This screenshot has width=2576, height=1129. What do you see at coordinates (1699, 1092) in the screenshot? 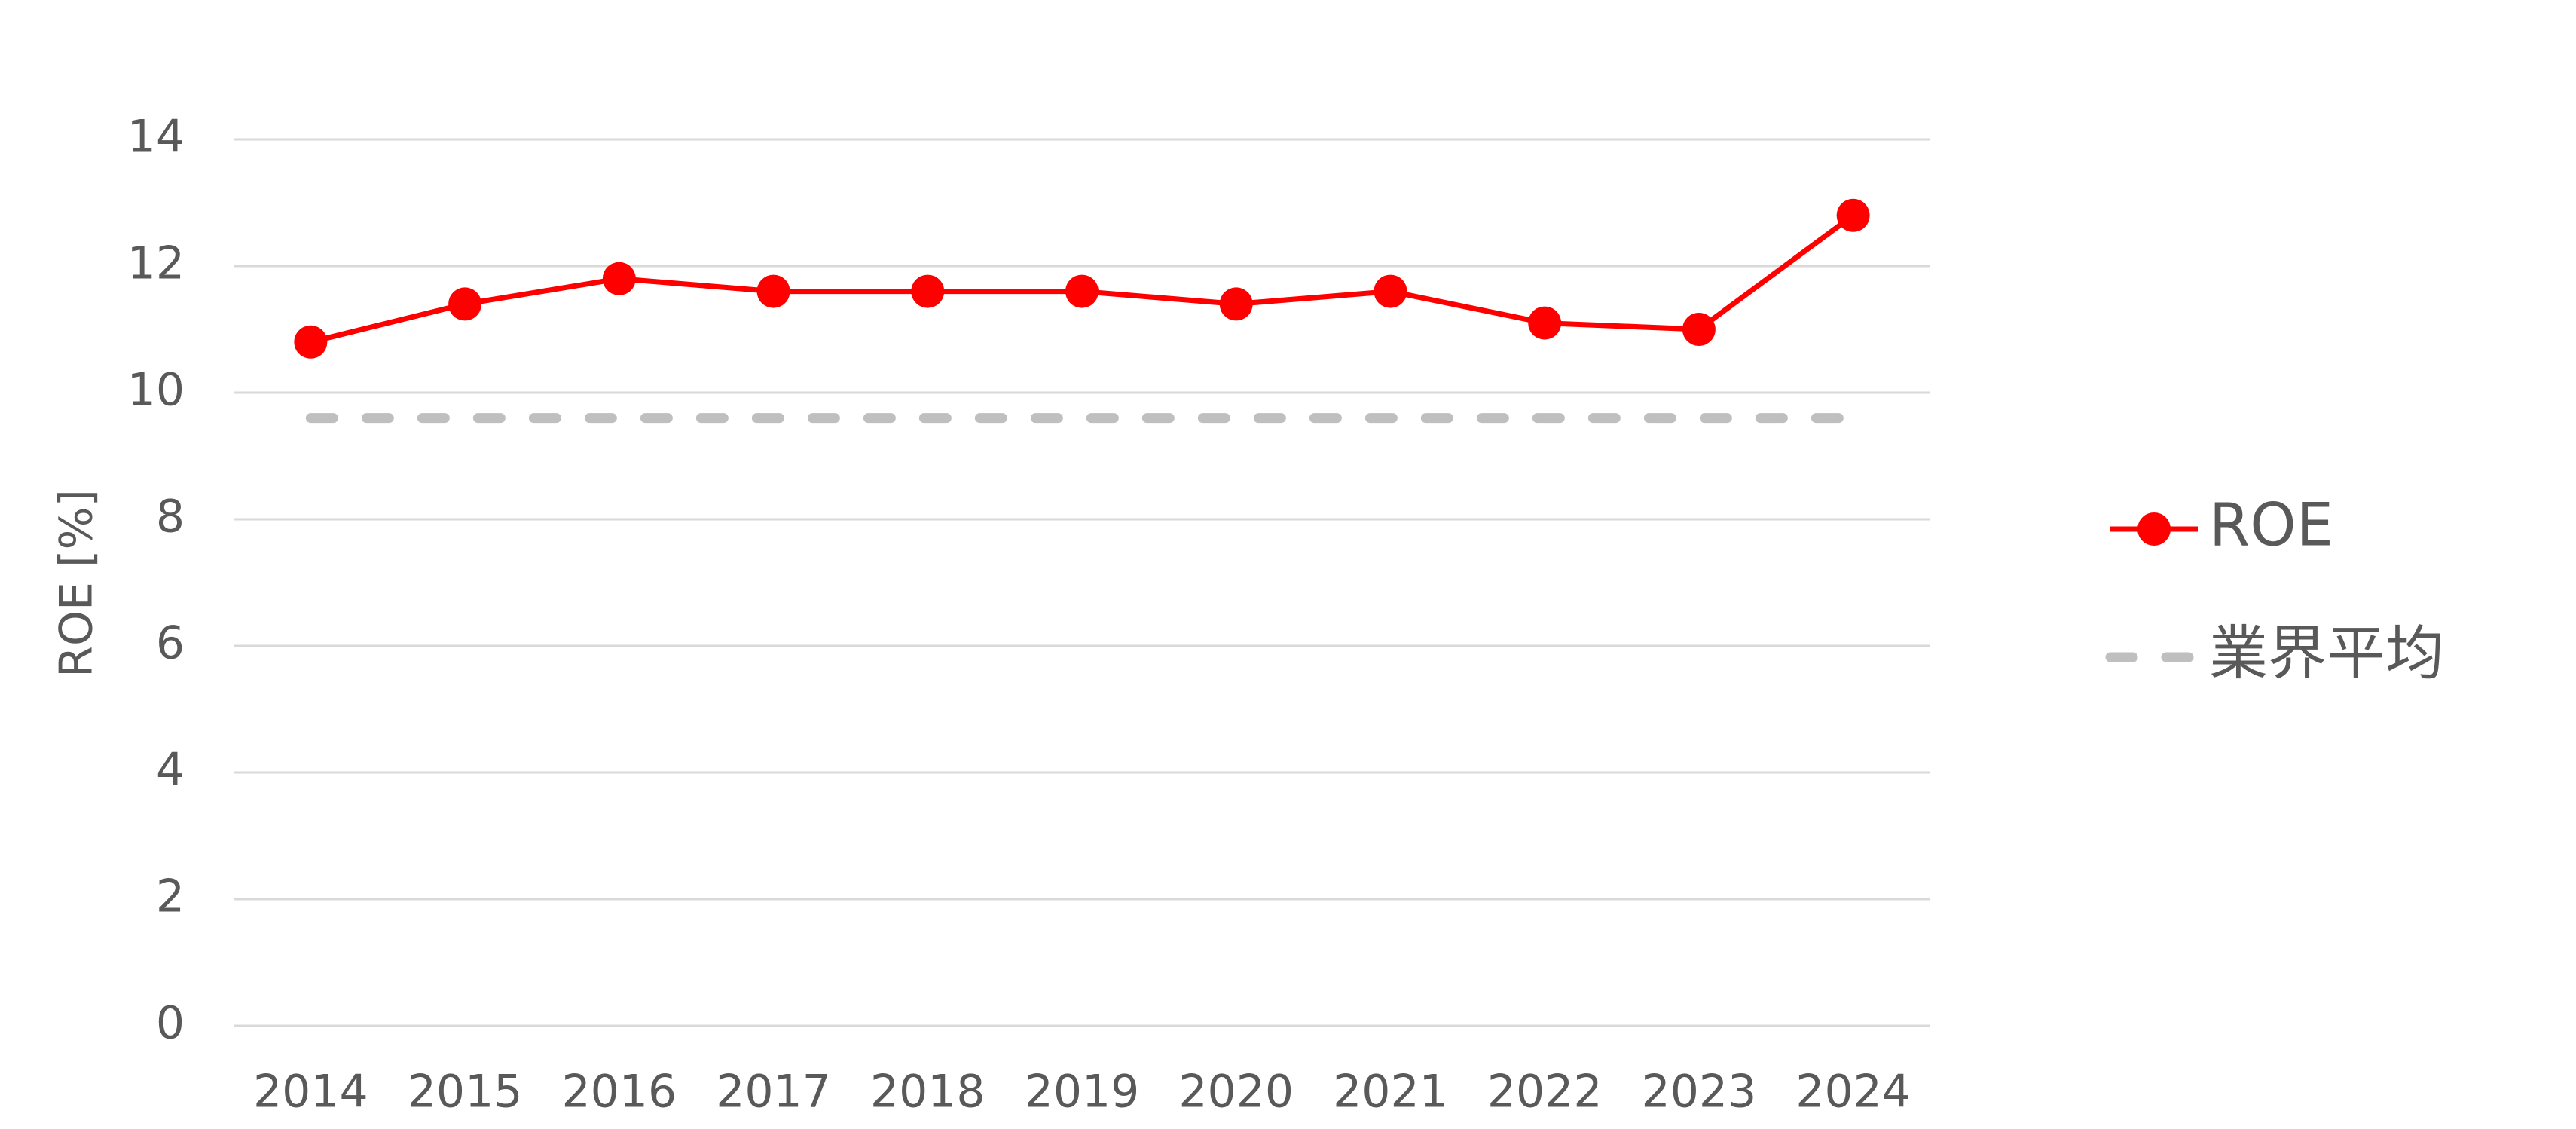
I see `x-tick-label: 2023` at bounding box center [1699, 1092].